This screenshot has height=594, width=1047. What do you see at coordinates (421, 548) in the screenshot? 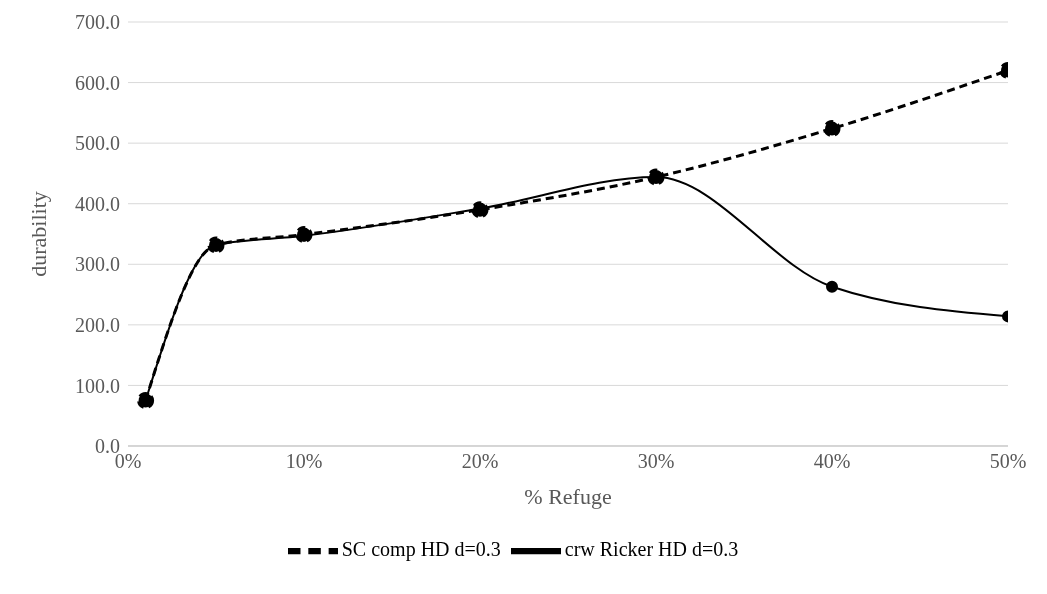
I see `legend-label: SC comp HD d=0.3` at bounding box center [421, 548].